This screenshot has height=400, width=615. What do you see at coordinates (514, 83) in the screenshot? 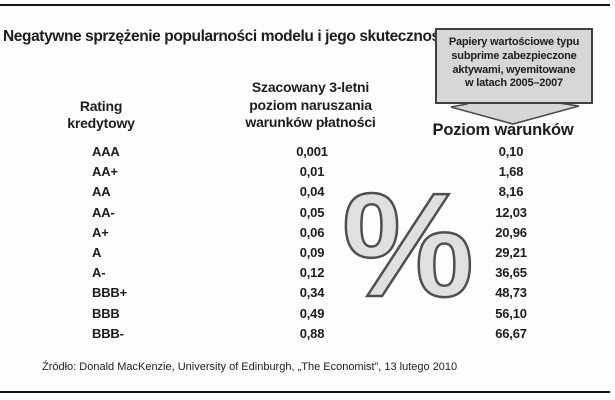
I see `callout-line: w latach 2005–2007` at bounding box center [514, 83].